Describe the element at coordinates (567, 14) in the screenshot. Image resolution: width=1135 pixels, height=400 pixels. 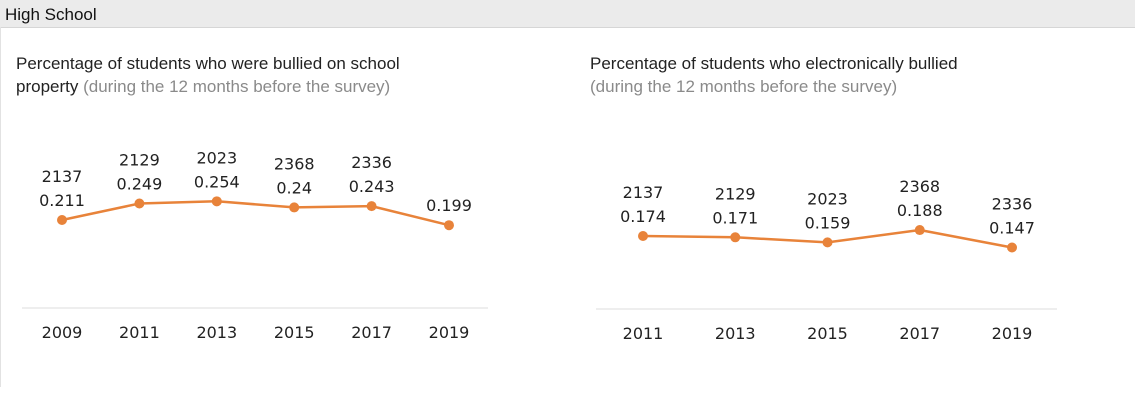
I see `section-header: High School` at that location.